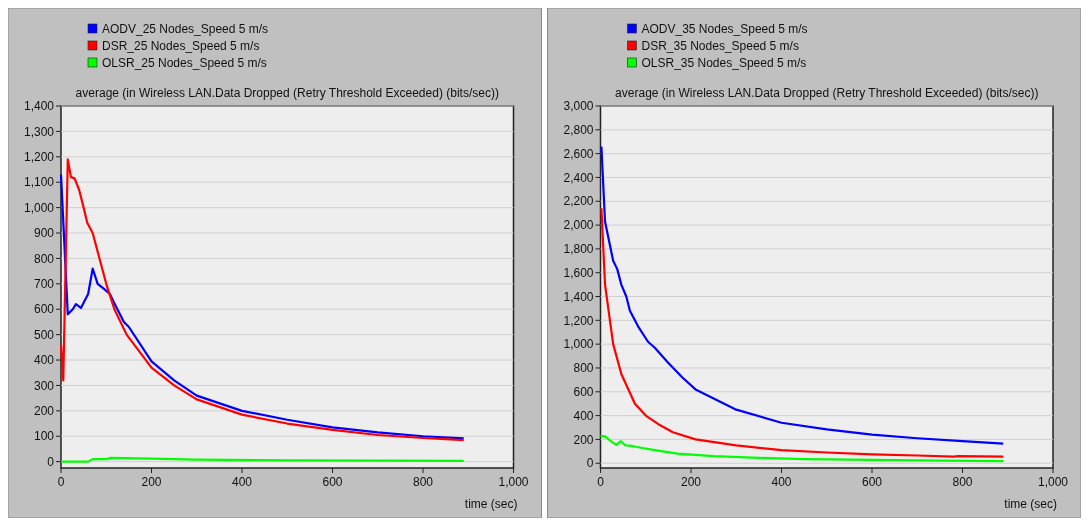 This screenshot has width=1089, height=526. What do you see at coordinates (44, 334) in the screenshot?
I see `y-tick-label: 500` at bounding box center [44, 334].